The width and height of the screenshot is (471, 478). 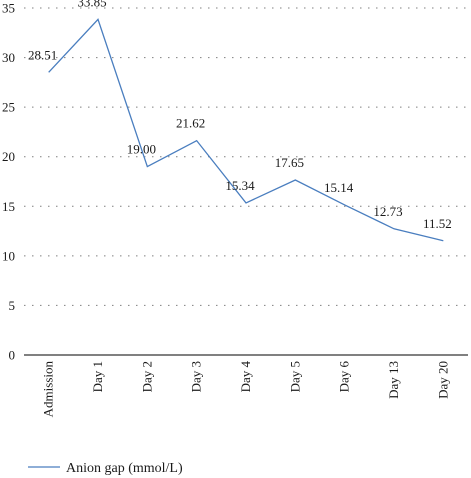 I want to click on legend: Anion gap (mmol/L), so click(x=105, y=468).